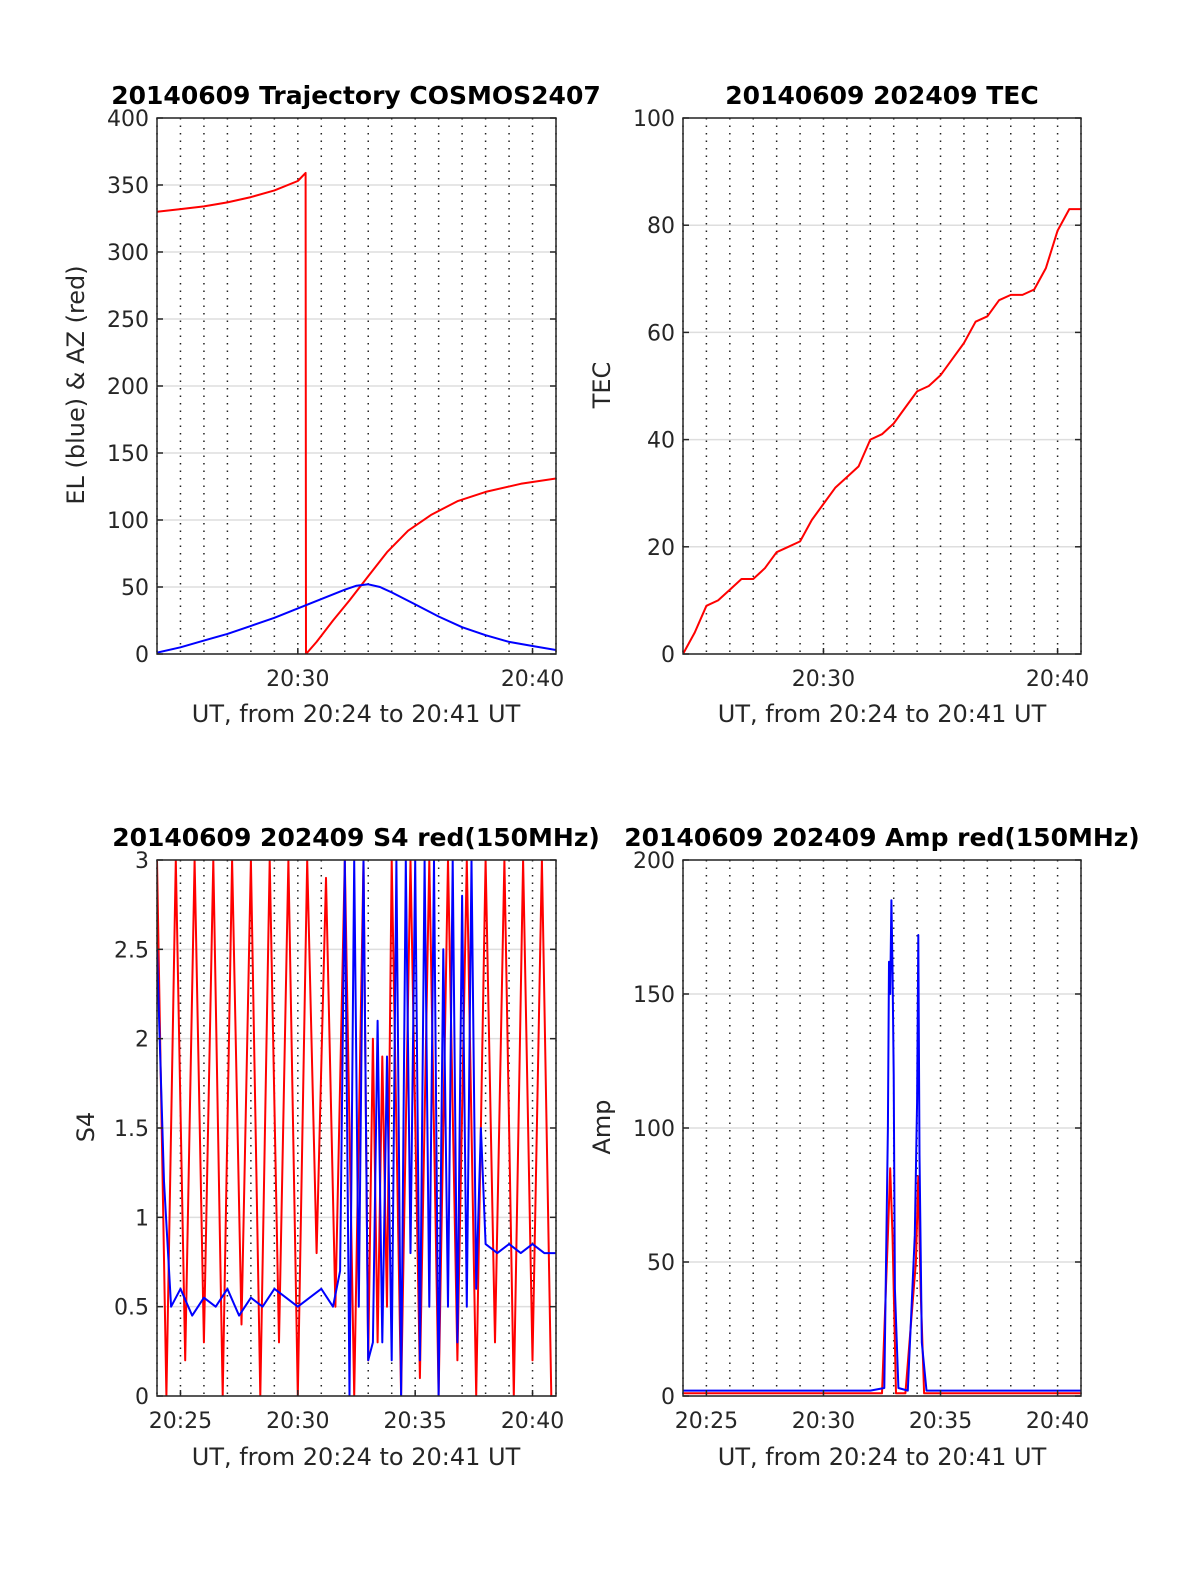 The height and width of the screenshot is (1575, 1200). Describe the element at coordinates (661, 333) in the screenshot. I see `tec-ytick-label-3: 60` at that location.